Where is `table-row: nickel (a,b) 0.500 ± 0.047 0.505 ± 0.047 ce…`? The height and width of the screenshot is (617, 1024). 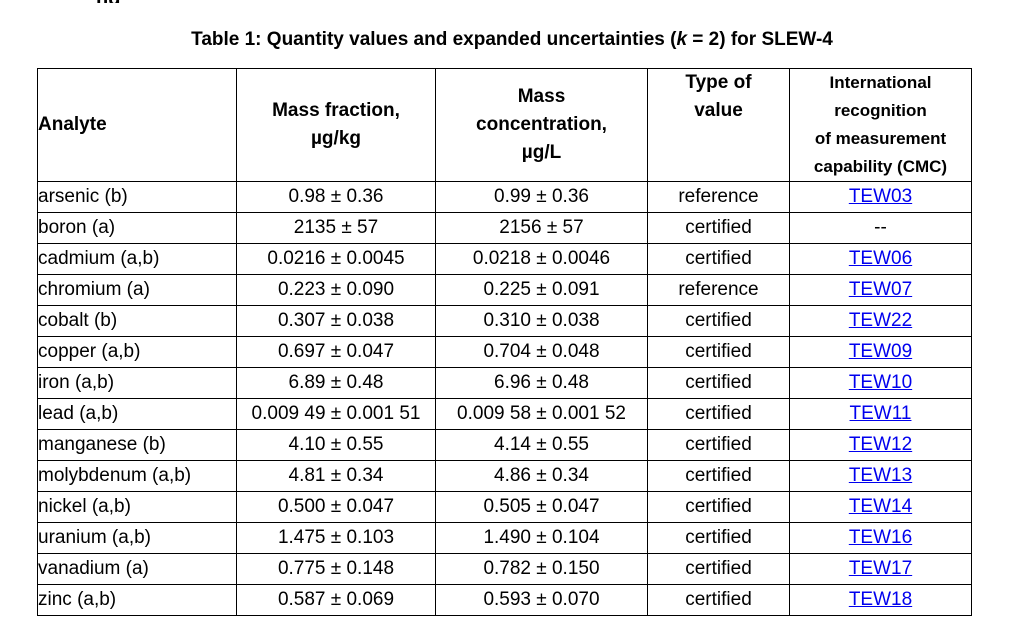 table-row: nickel (a,b) 0.500 ± 0.047 0.505 ± 0.047 ce… is located at coordinates (504, 507).